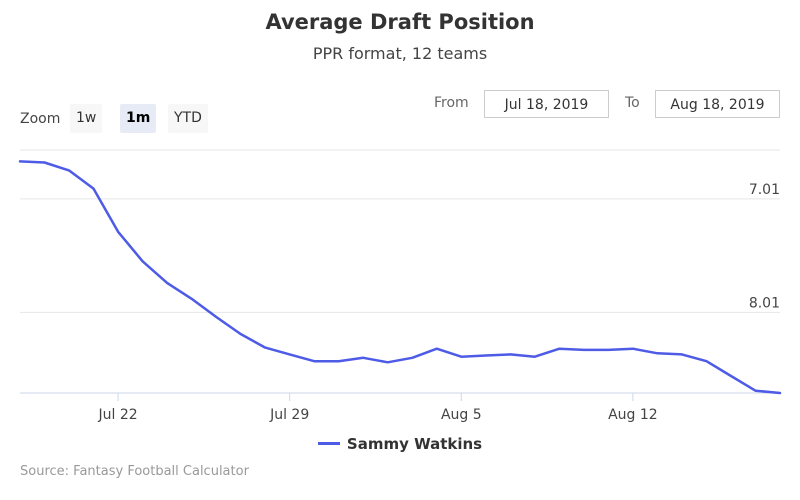  I want to click on chart-subtitle: PPR format, 12 teams, so click(400, 53).